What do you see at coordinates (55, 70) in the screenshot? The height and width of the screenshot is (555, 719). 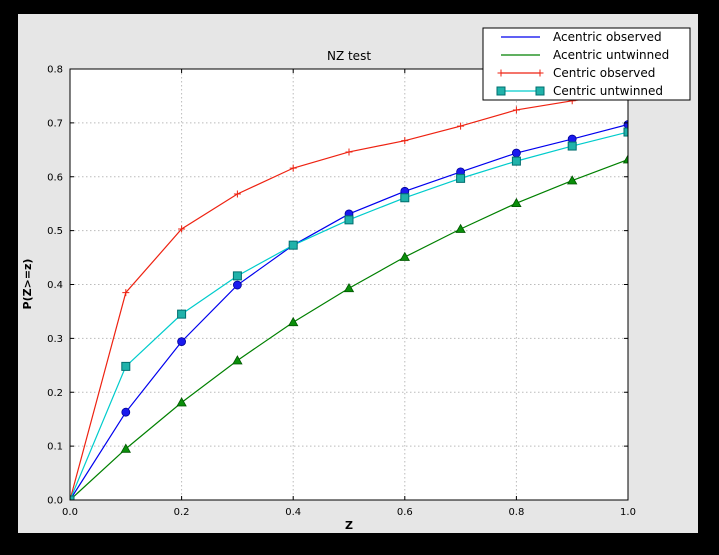 I see `y-tick-label: 0.8` at bounding box center [55, 70].